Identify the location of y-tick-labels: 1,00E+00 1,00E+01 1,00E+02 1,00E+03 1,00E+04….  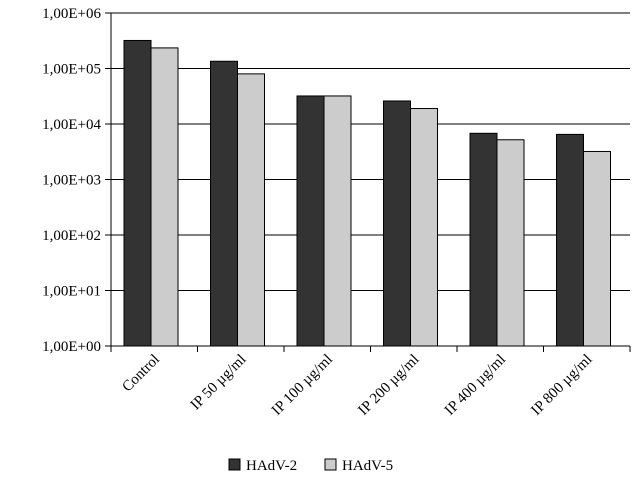
(71, 180).